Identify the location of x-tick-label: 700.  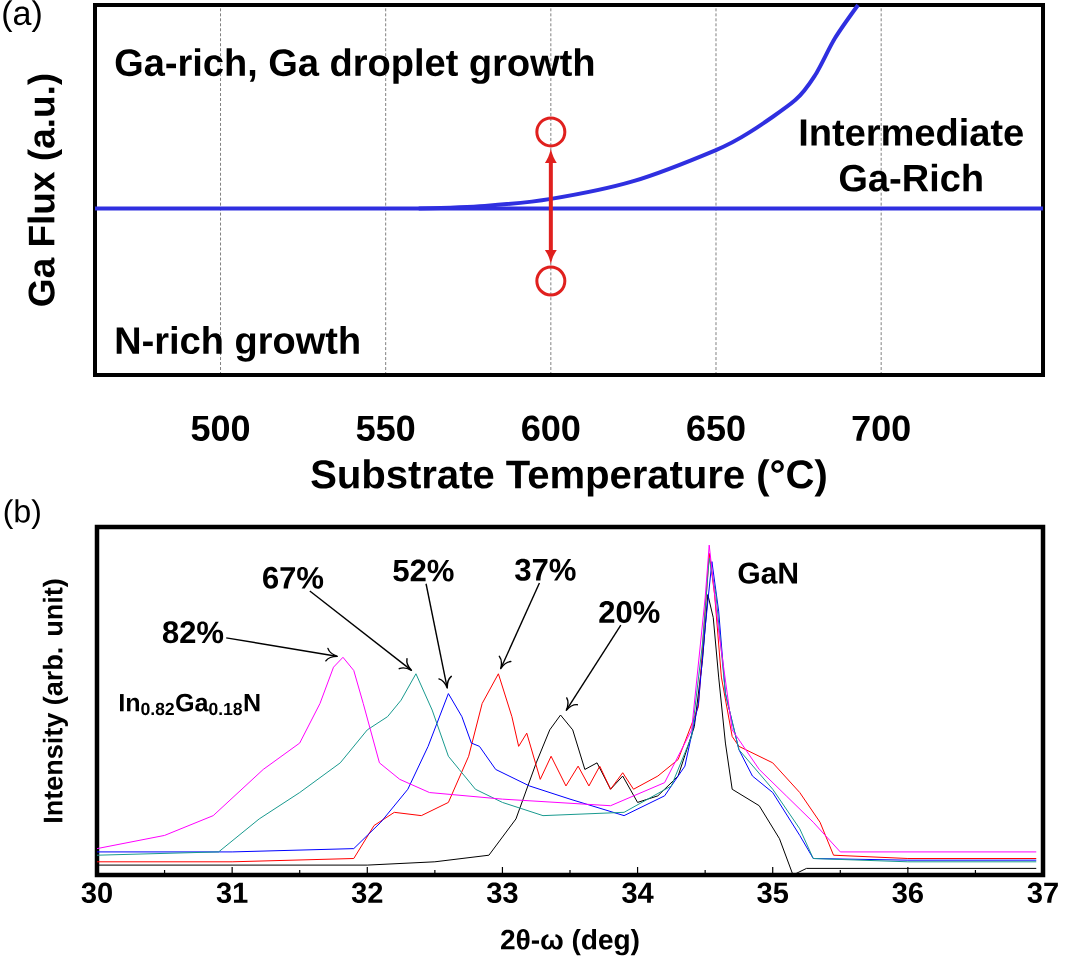
(881, 428).